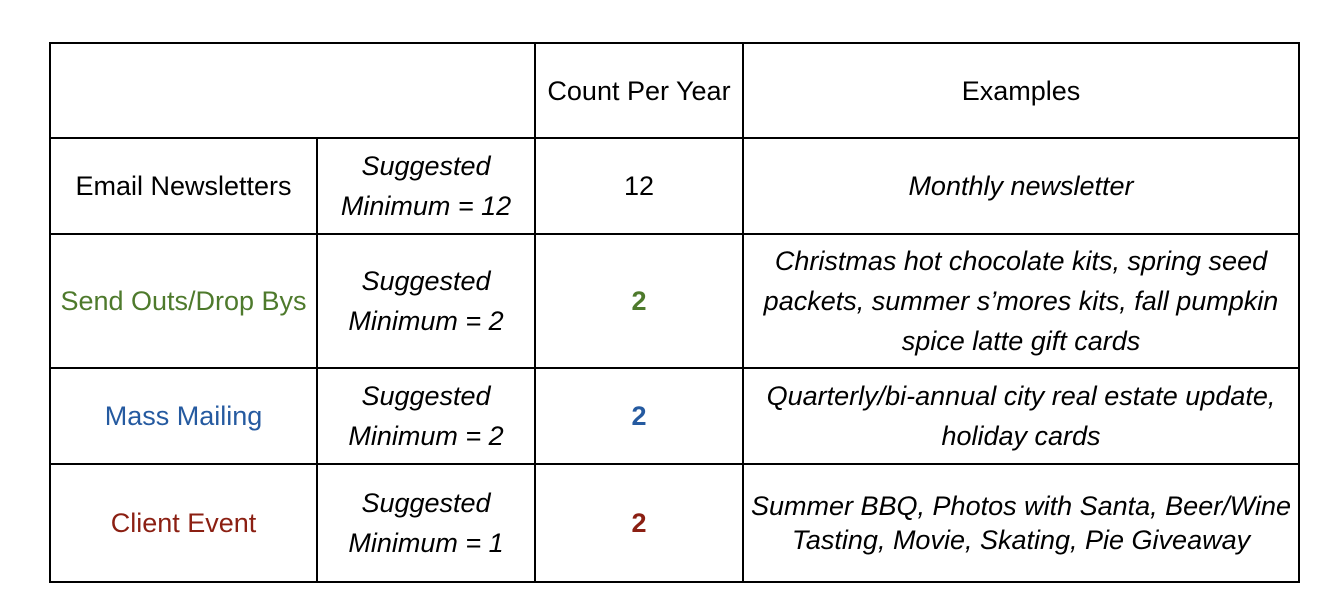 This screenshot has height=604, width=1336. What do you see at coordinates (292, 90) in the screenshot?
I see `header-blank-cell` at bounding box center [292, 90].